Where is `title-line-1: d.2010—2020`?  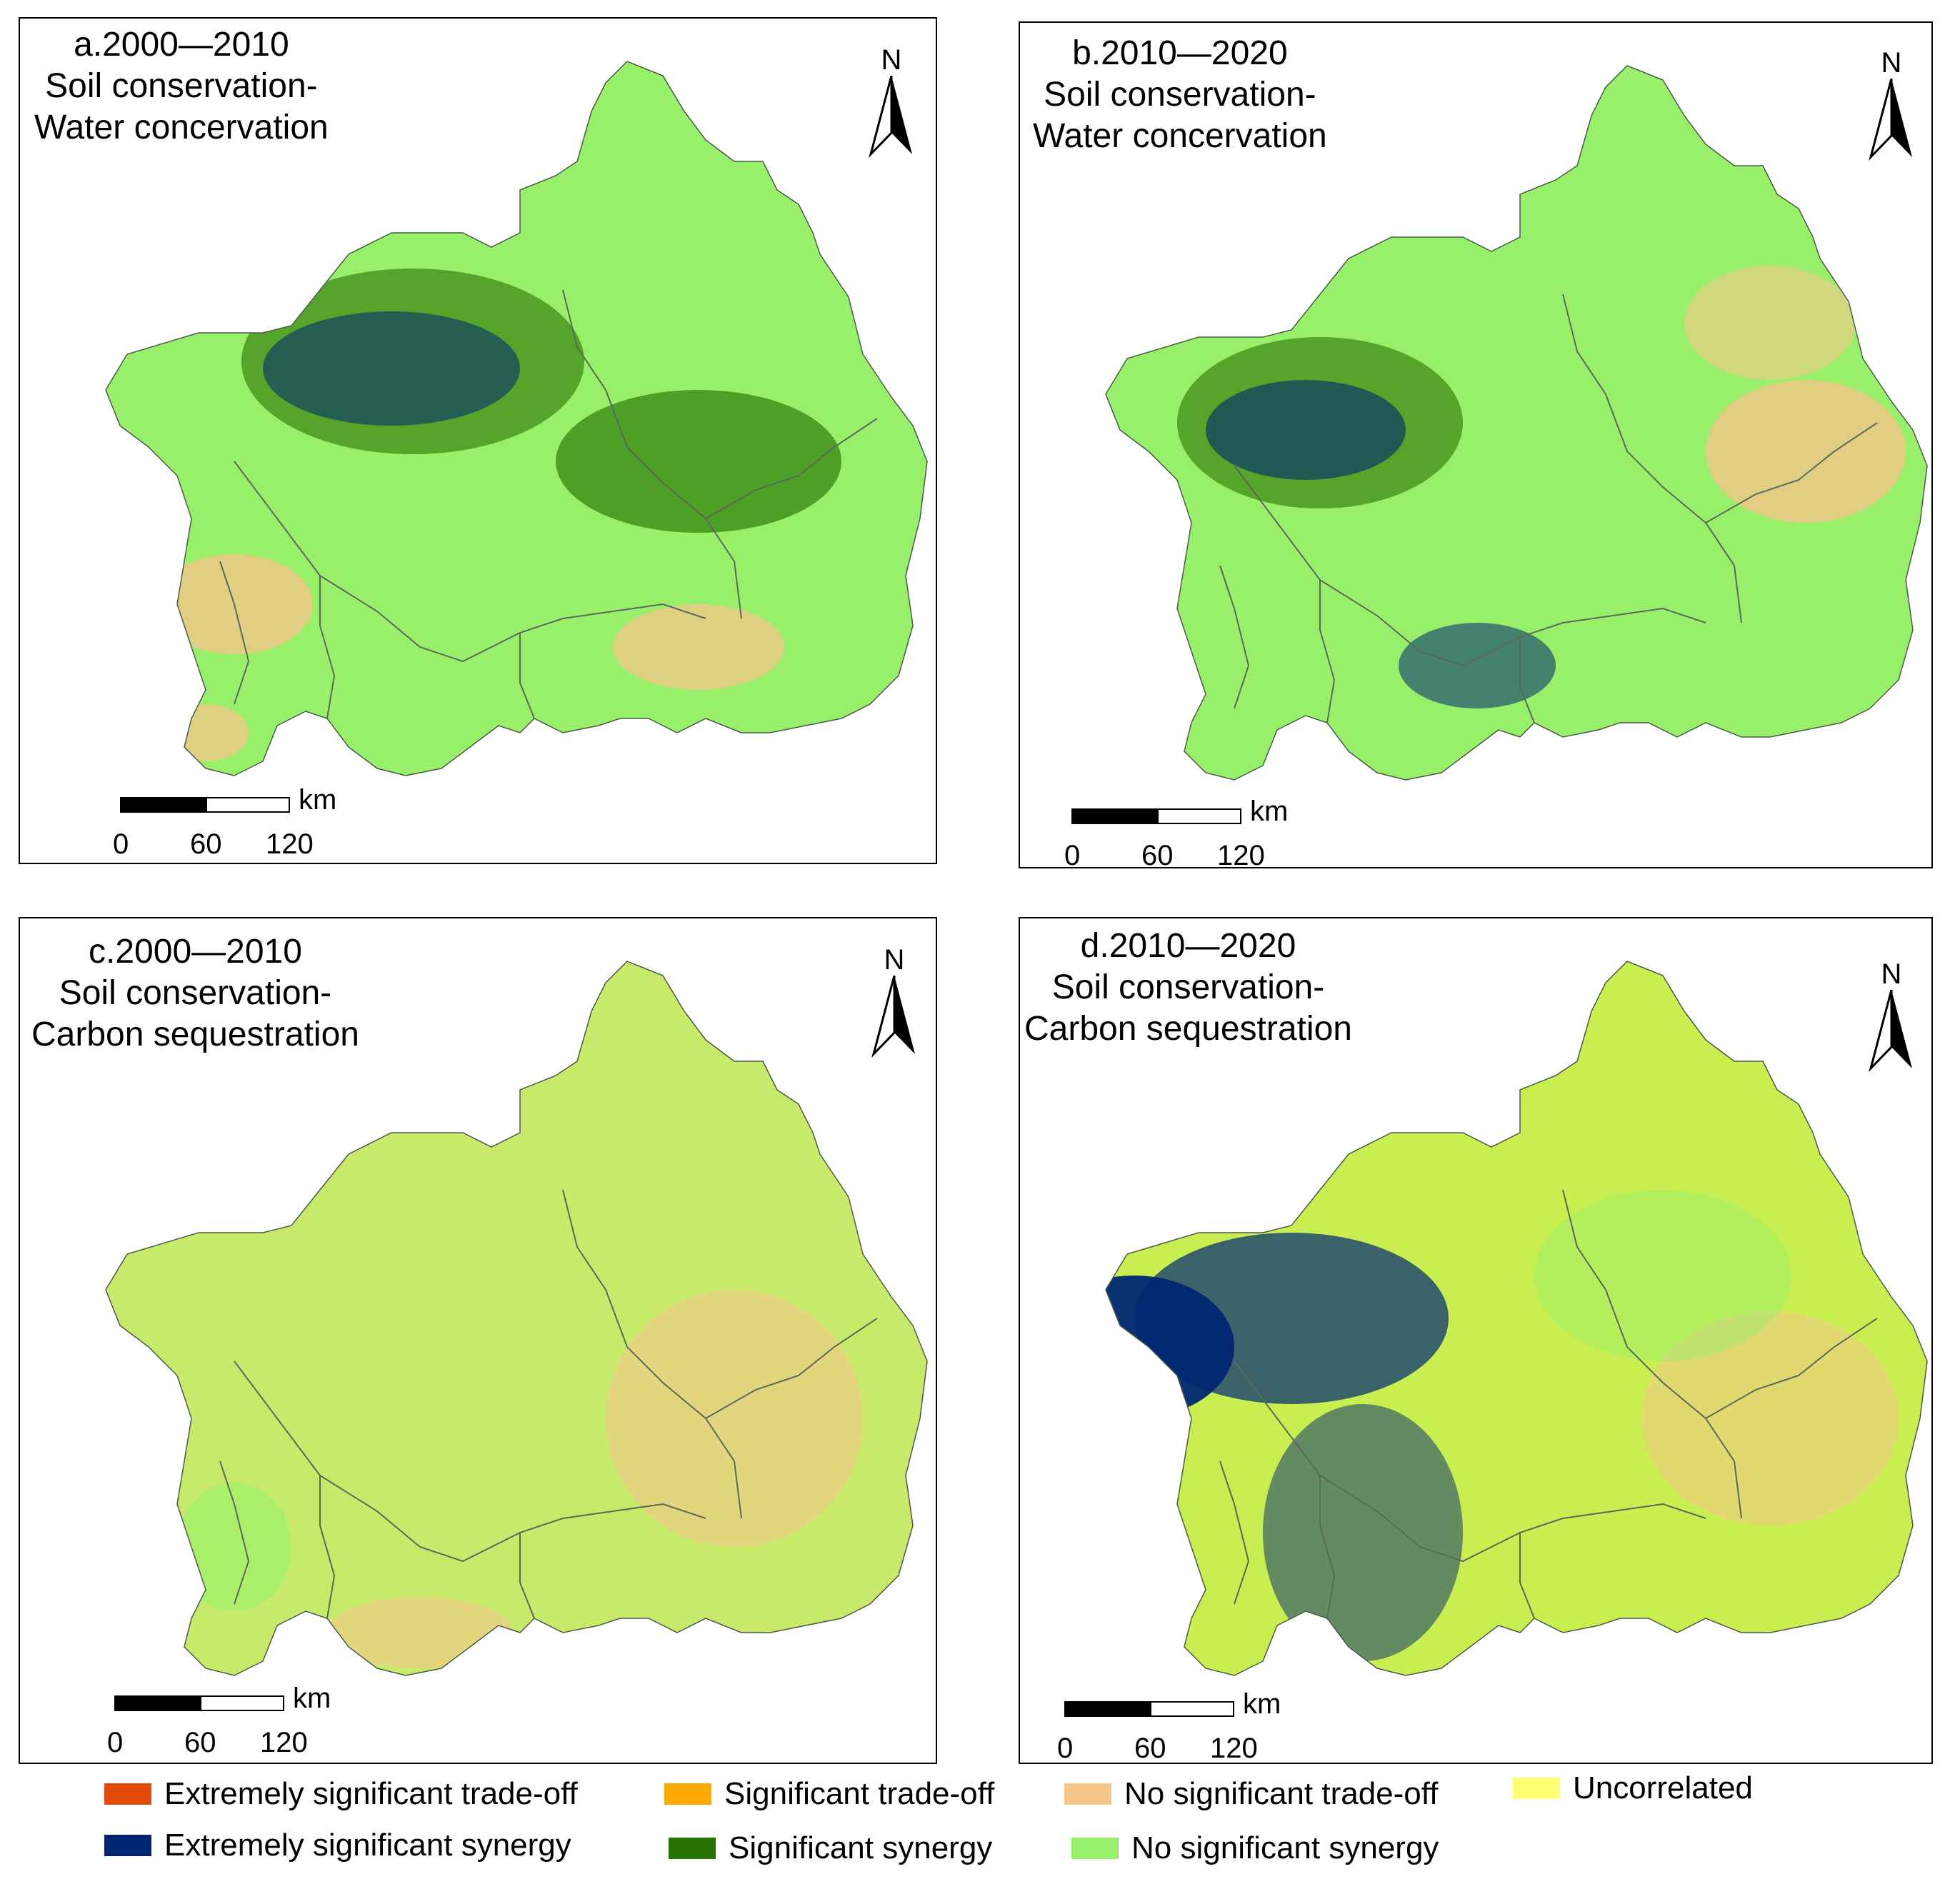
title-line-1: d.2010—2020 is located at coordinates (1188, 946).